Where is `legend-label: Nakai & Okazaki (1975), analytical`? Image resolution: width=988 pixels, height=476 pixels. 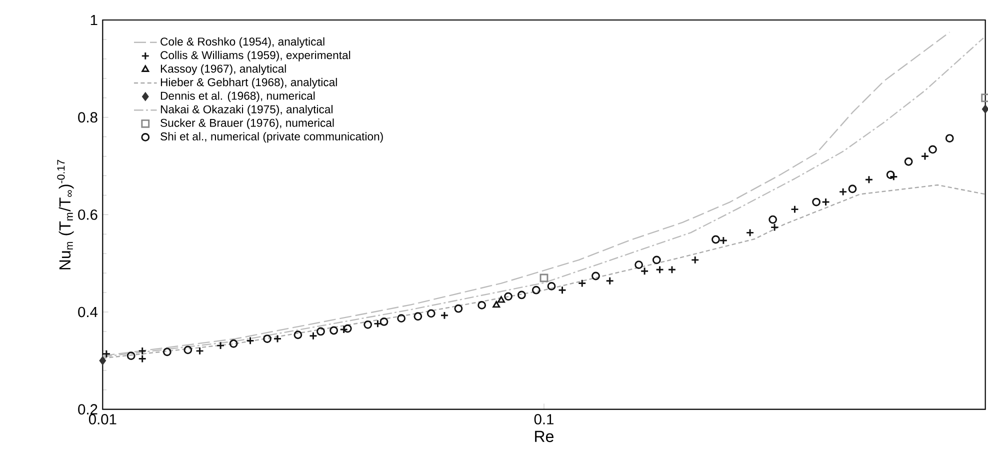 legend-label: Nakai & Okazaki (1975), analytical is located at coordinates (246, 110).